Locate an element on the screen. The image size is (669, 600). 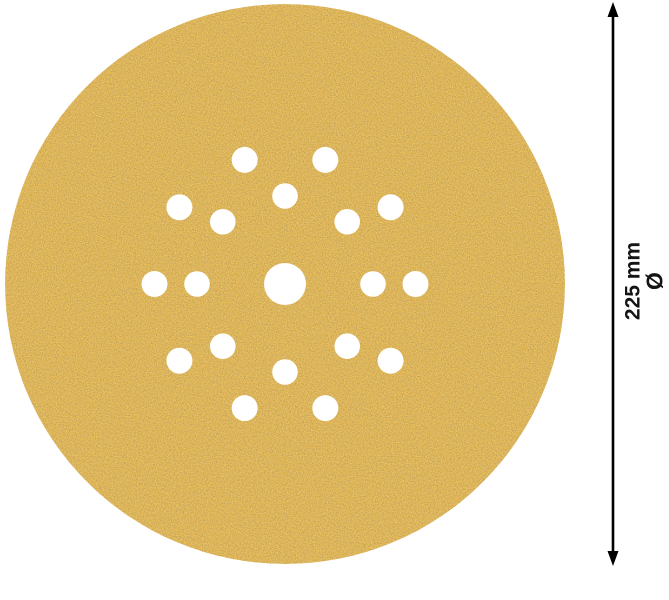
diameter-symbol-icon: Ø is located at coordinates (654, 281).